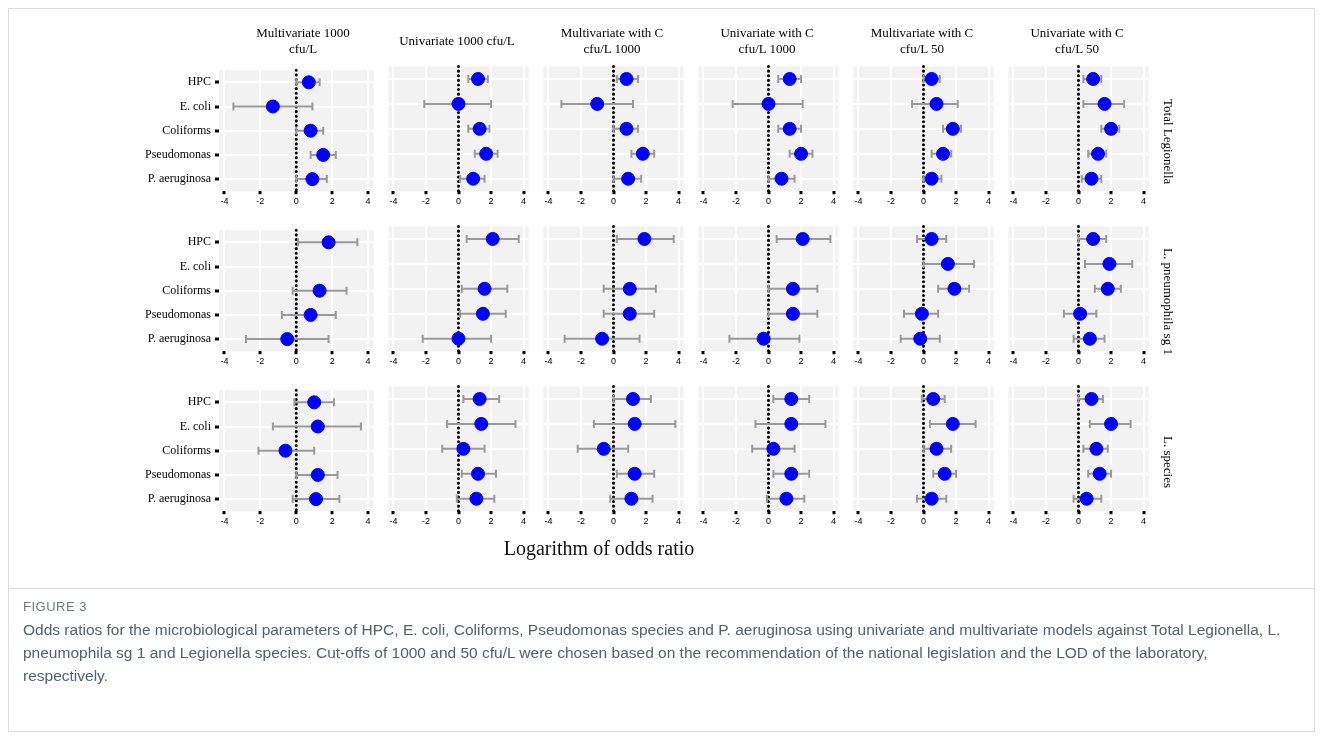 The width and height of the screenshot is (1325, 742). I want to click on text: Logarithm of odds ratio, so click(599, 548).